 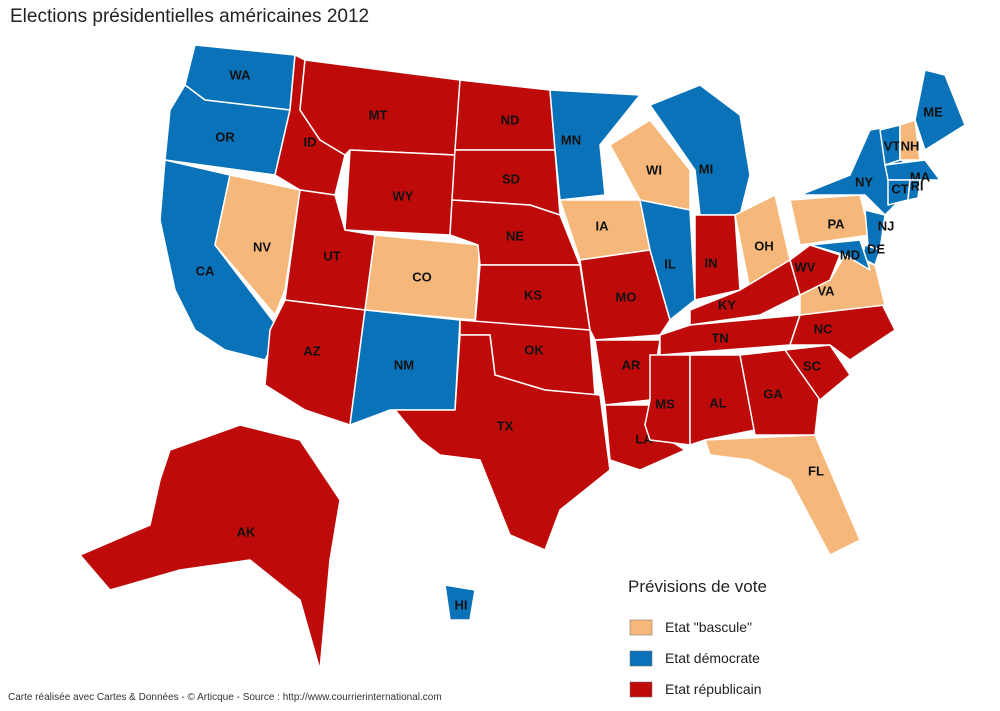 I want to click on state-label: OK, so click(x=534, y=349).